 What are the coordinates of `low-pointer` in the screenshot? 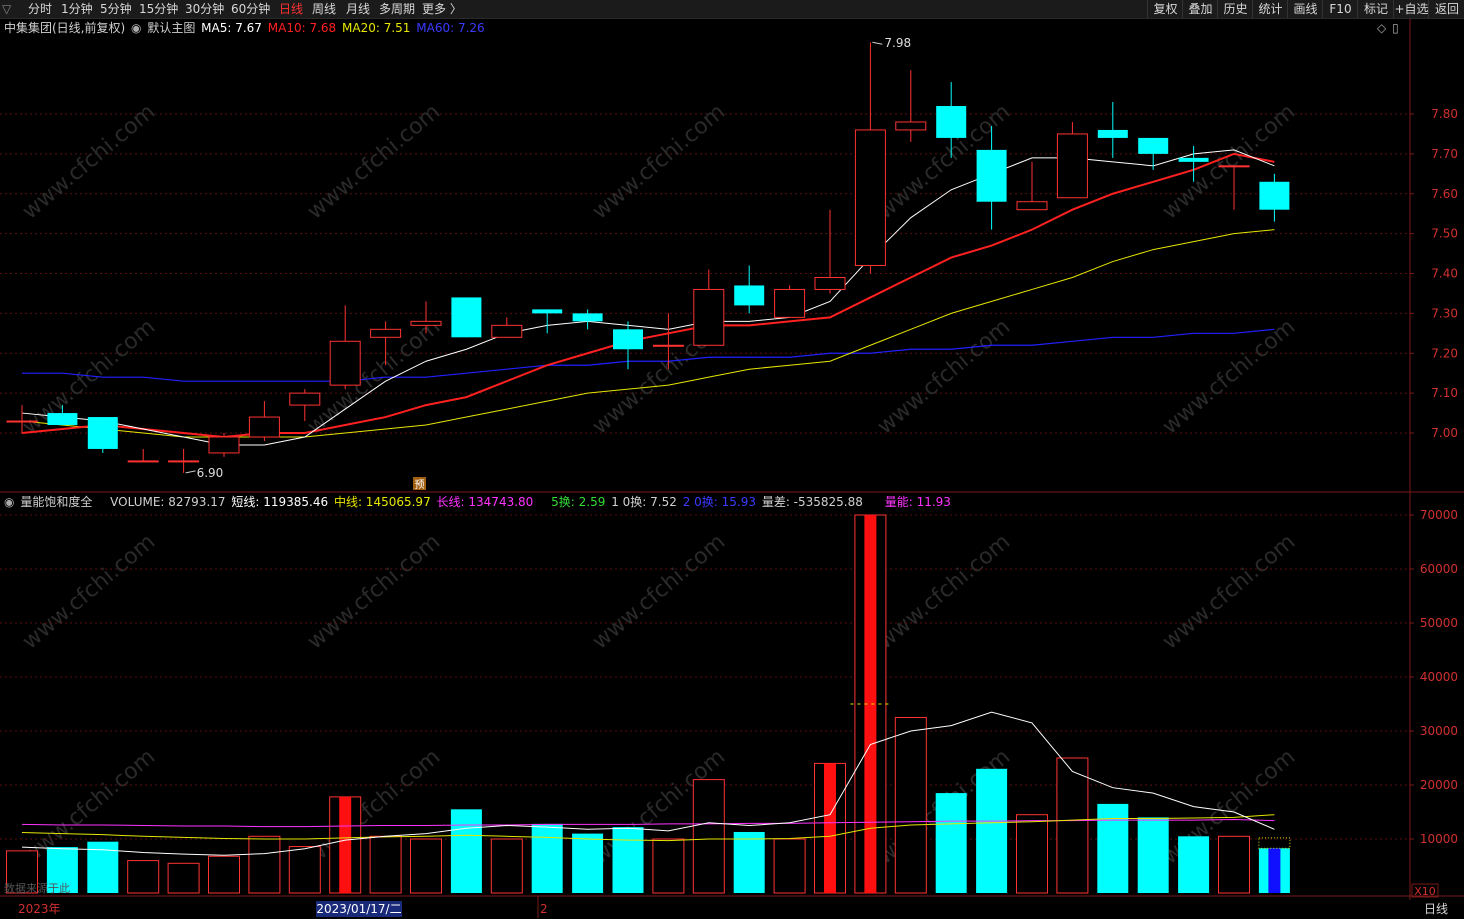 It's located at (190, 472).